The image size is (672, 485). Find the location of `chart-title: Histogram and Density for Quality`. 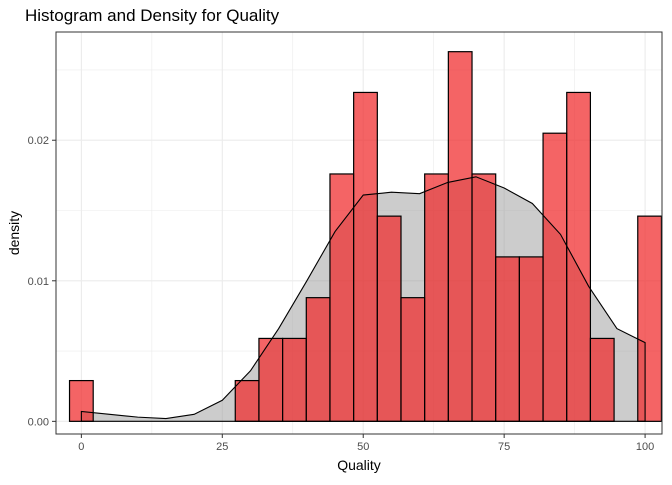

chart-title: Histogram and Density for Quality is located at coordinates (152, 15).